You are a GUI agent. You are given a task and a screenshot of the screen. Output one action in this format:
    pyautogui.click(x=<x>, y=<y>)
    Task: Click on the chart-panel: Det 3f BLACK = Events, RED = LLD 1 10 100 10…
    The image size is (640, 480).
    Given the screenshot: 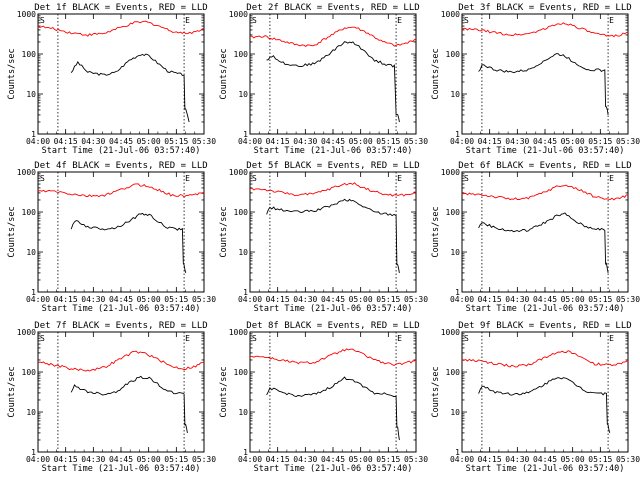 What is the action you would take?
    pyautogui.click(x=535, y=79)
    